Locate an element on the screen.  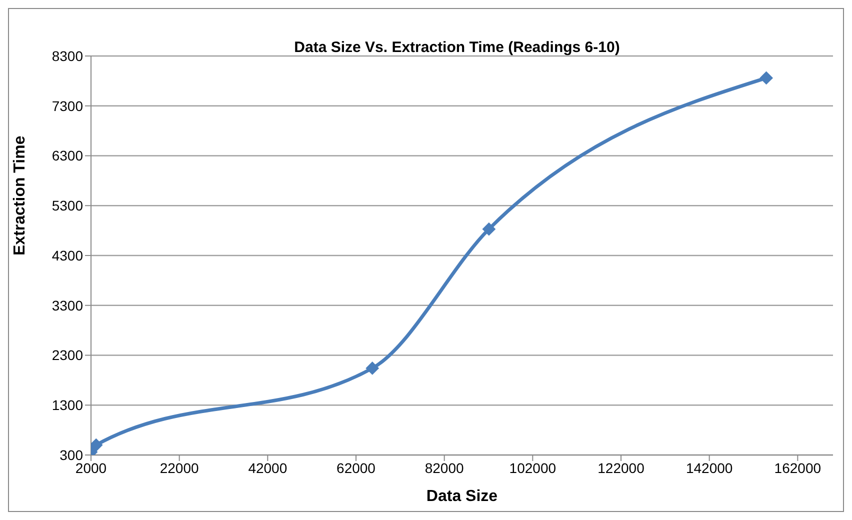
x-tick-label: 142000 is located at coordinates (709, 468).